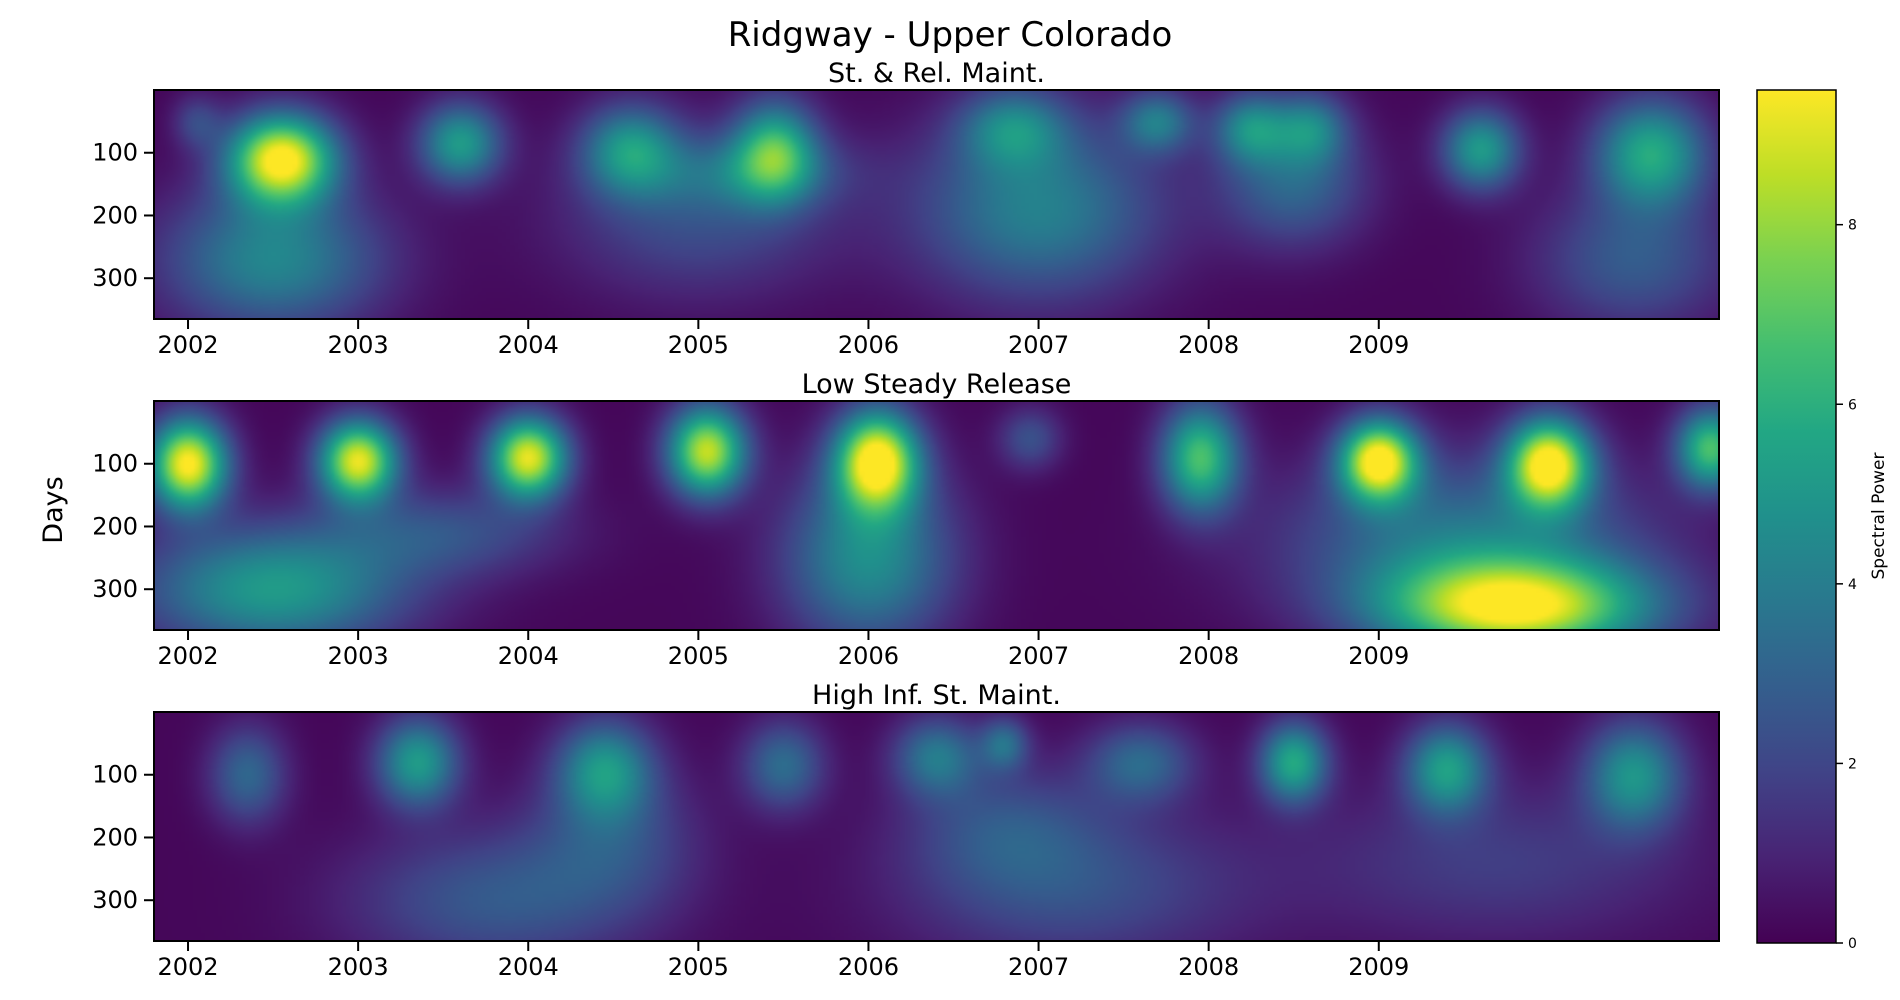 This screenshot has height=1000, width=1900. I want to click on colorbar, so click(1796, 516).